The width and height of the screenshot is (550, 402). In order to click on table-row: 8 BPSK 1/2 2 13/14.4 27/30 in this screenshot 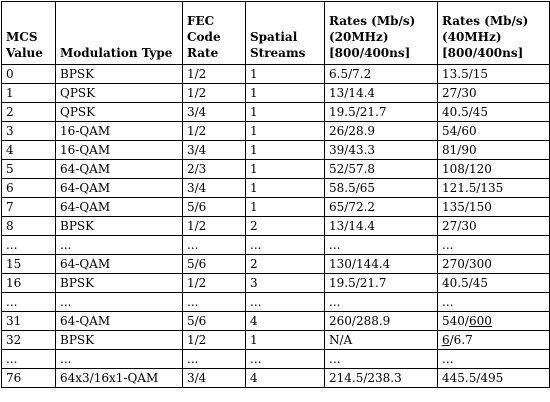, I will do `click(275, 226)`.